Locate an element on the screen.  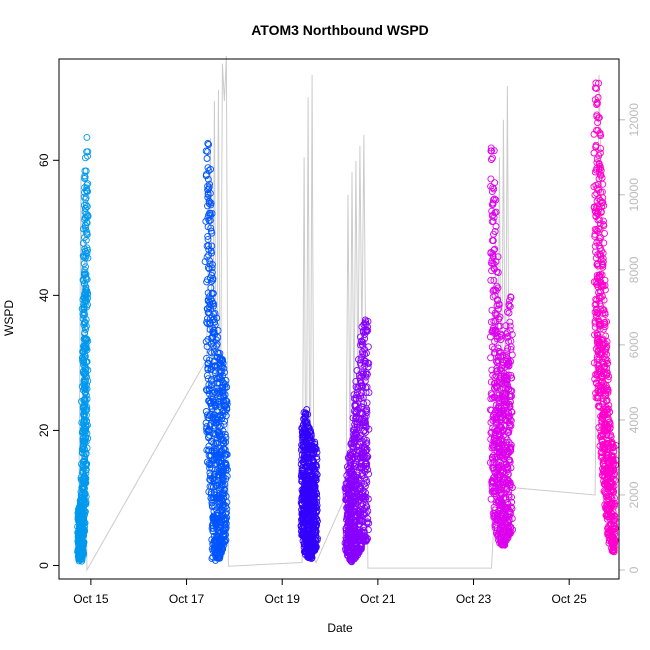
scatter-segment is located at coordinates (357, 441).